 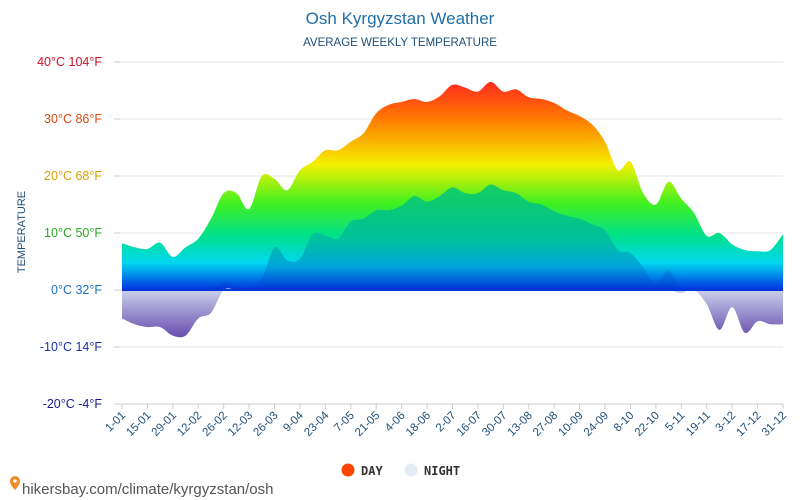 What do you see at coordinates (469, 424) in the screenshot?
I see `x-tick-label: 16-07` at bounding box center [469, 424].